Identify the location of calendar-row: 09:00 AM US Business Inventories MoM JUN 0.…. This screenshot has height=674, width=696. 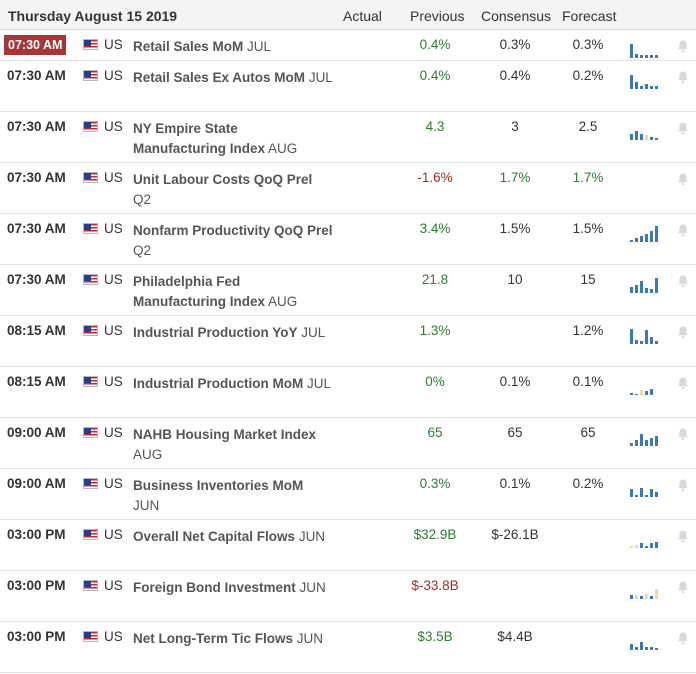
(348, 494).